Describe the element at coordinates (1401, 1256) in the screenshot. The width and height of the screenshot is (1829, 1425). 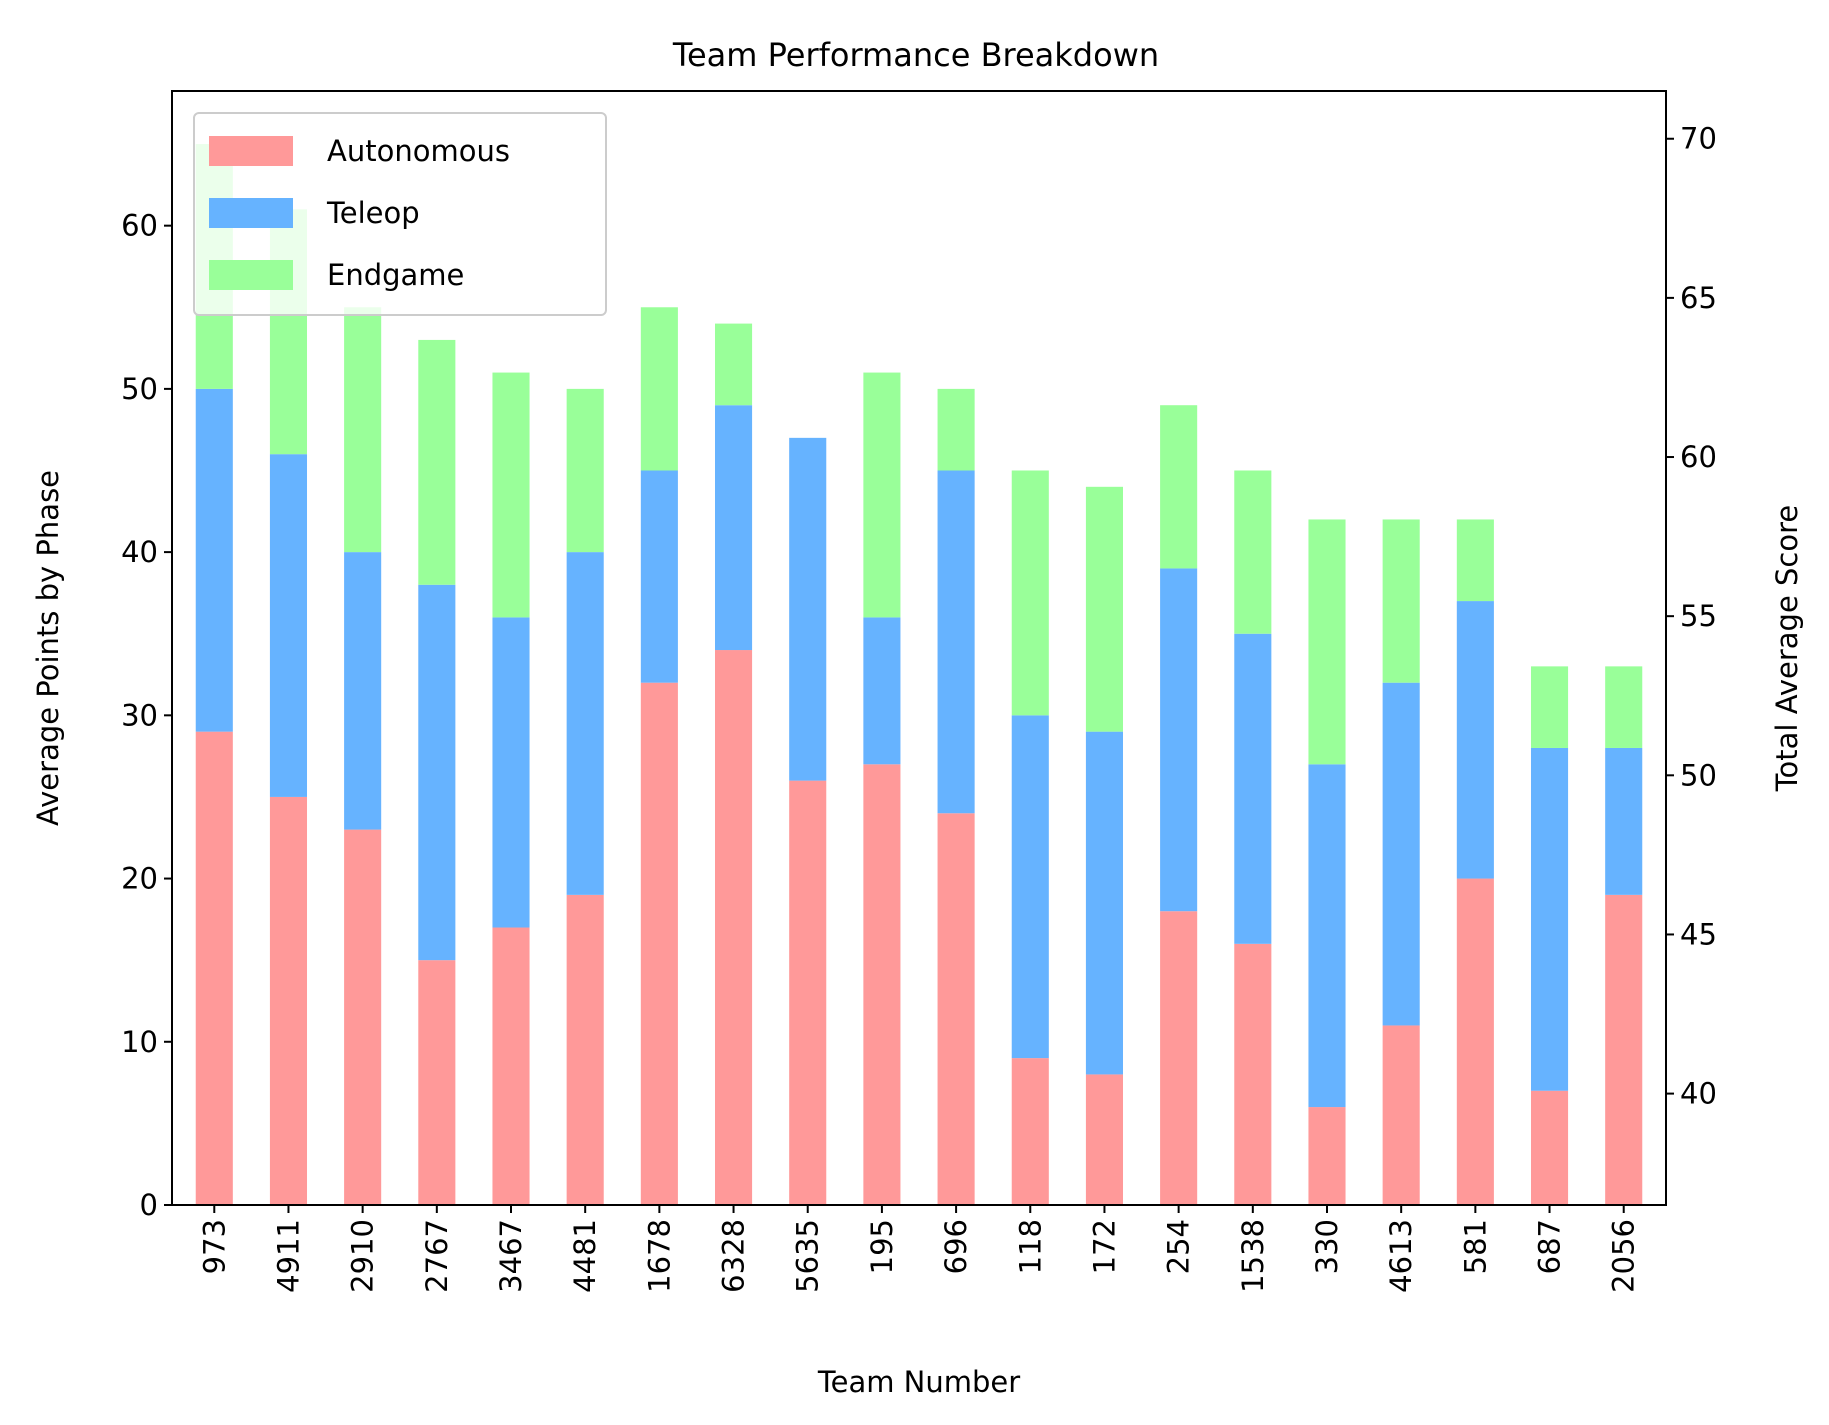
I see `x-tick-label-4613: 4613` at that location.